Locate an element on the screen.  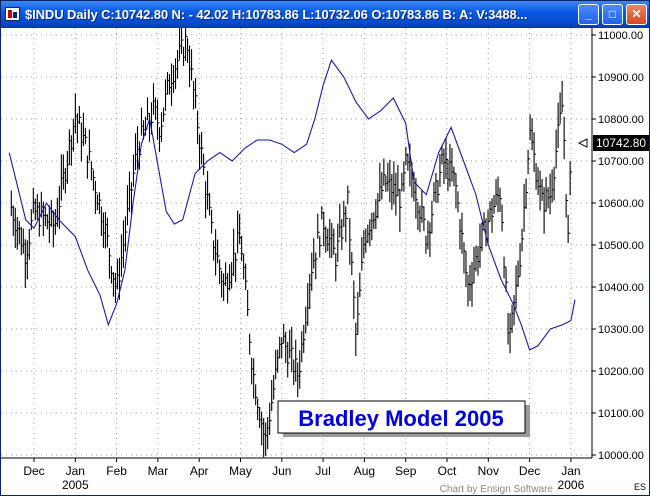
y-tick-label: 10000.00 is located at coordinates (621, 456).